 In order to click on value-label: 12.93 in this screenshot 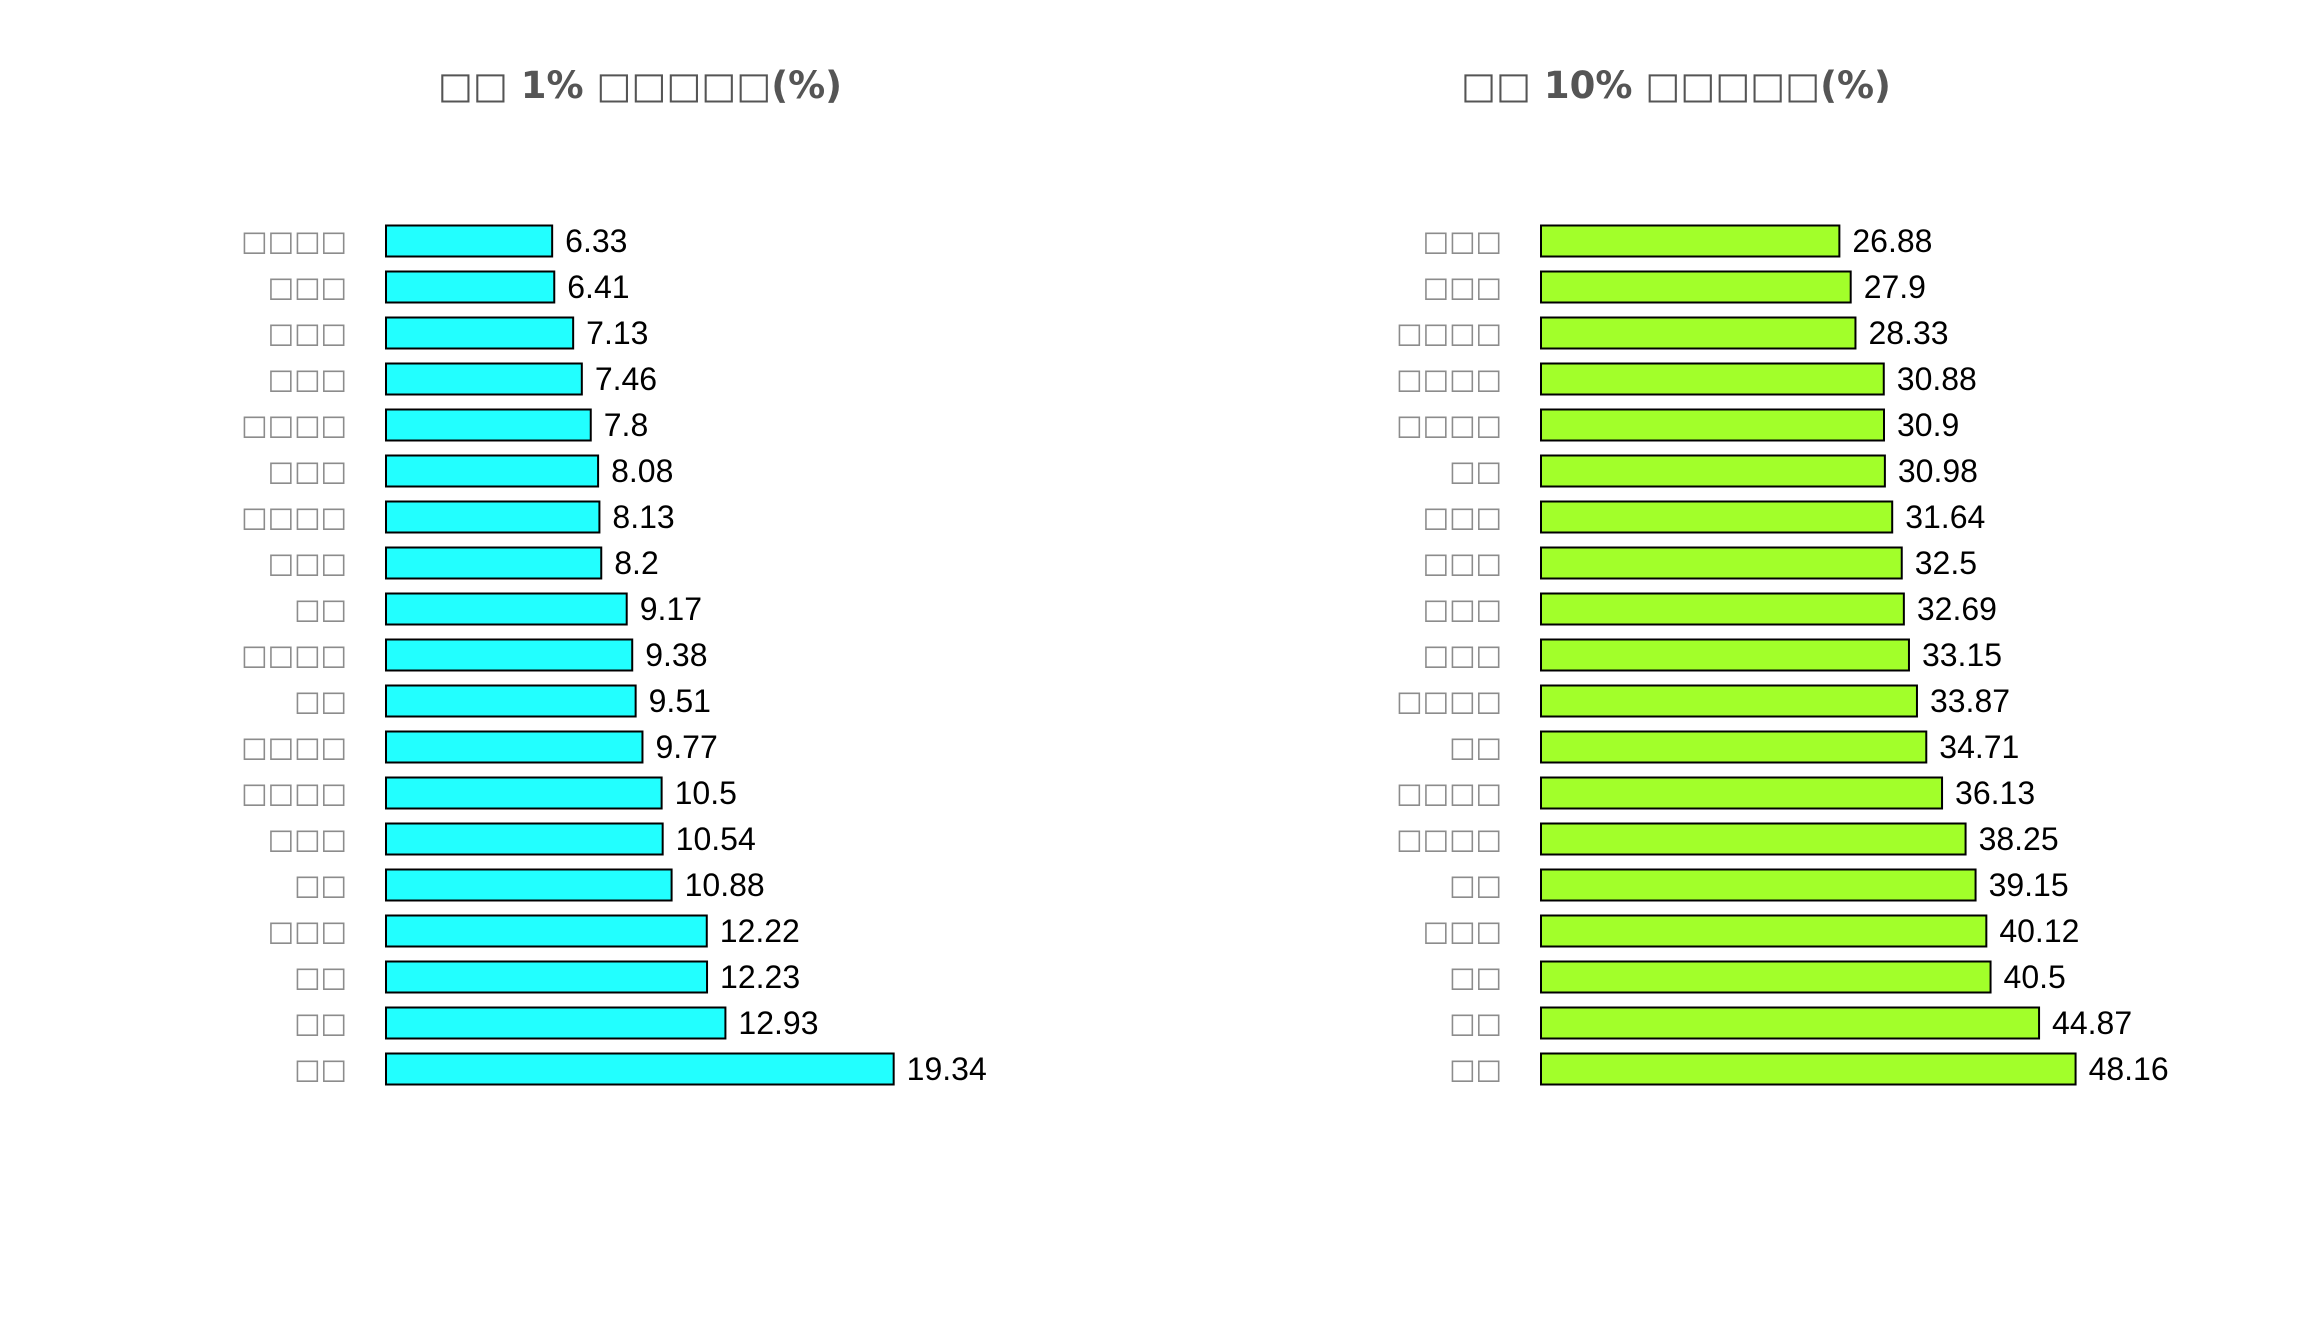, I will do `click(778, 1023)`.